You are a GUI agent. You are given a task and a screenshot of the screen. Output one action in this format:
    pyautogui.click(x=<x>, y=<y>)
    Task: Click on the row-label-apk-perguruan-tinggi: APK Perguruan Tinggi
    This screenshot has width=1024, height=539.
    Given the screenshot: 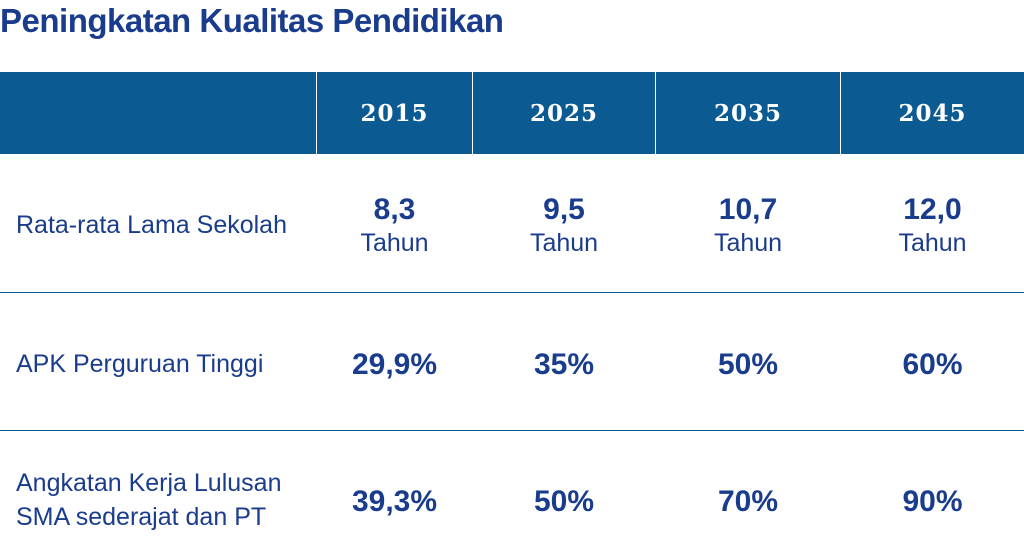 What is the action you would take?
    pyautogui.click(x=139, y=364)
    